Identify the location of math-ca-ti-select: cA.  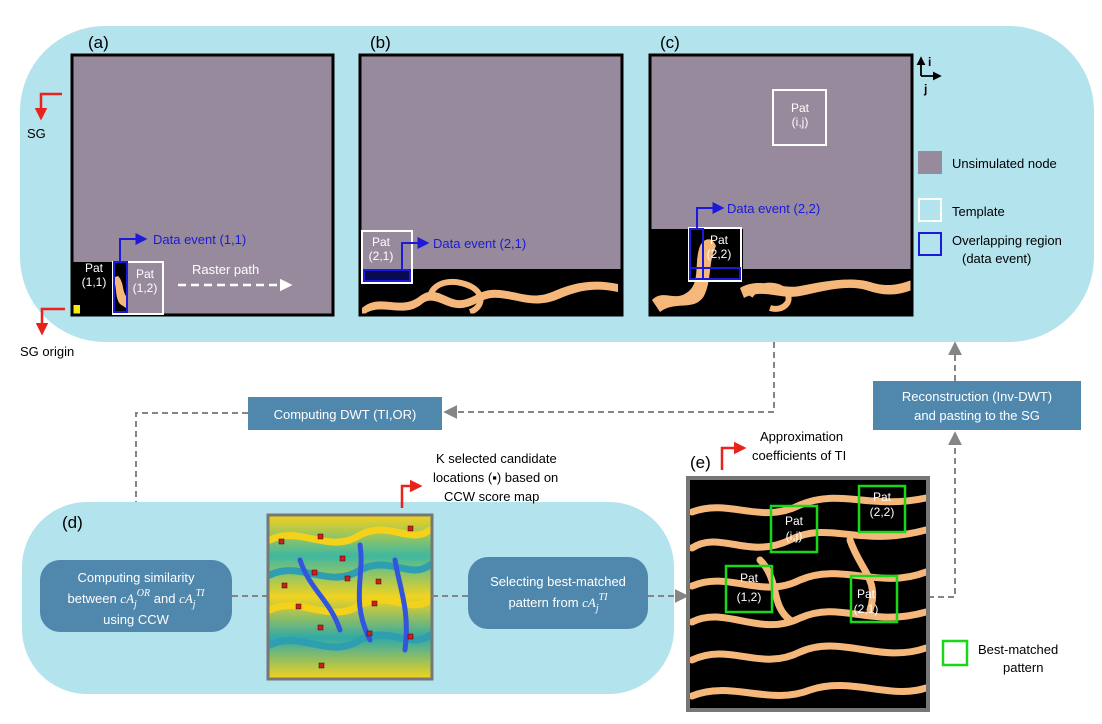
(589, 602).